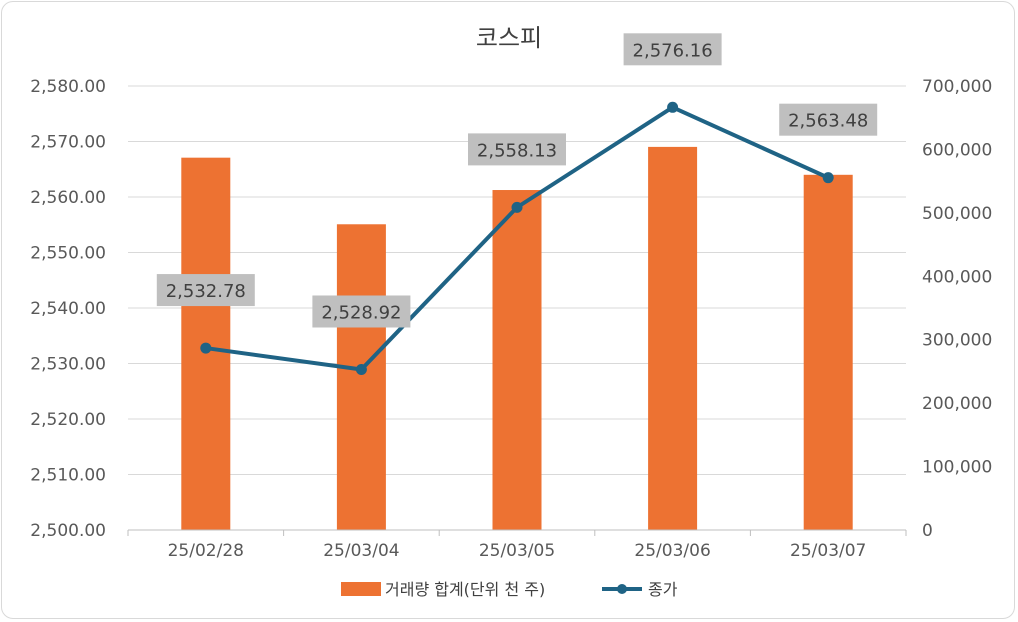  Describe the element at coordinates (957, 87) in the screenshot. I see `y-right-tick-label: 700,000` at that location.